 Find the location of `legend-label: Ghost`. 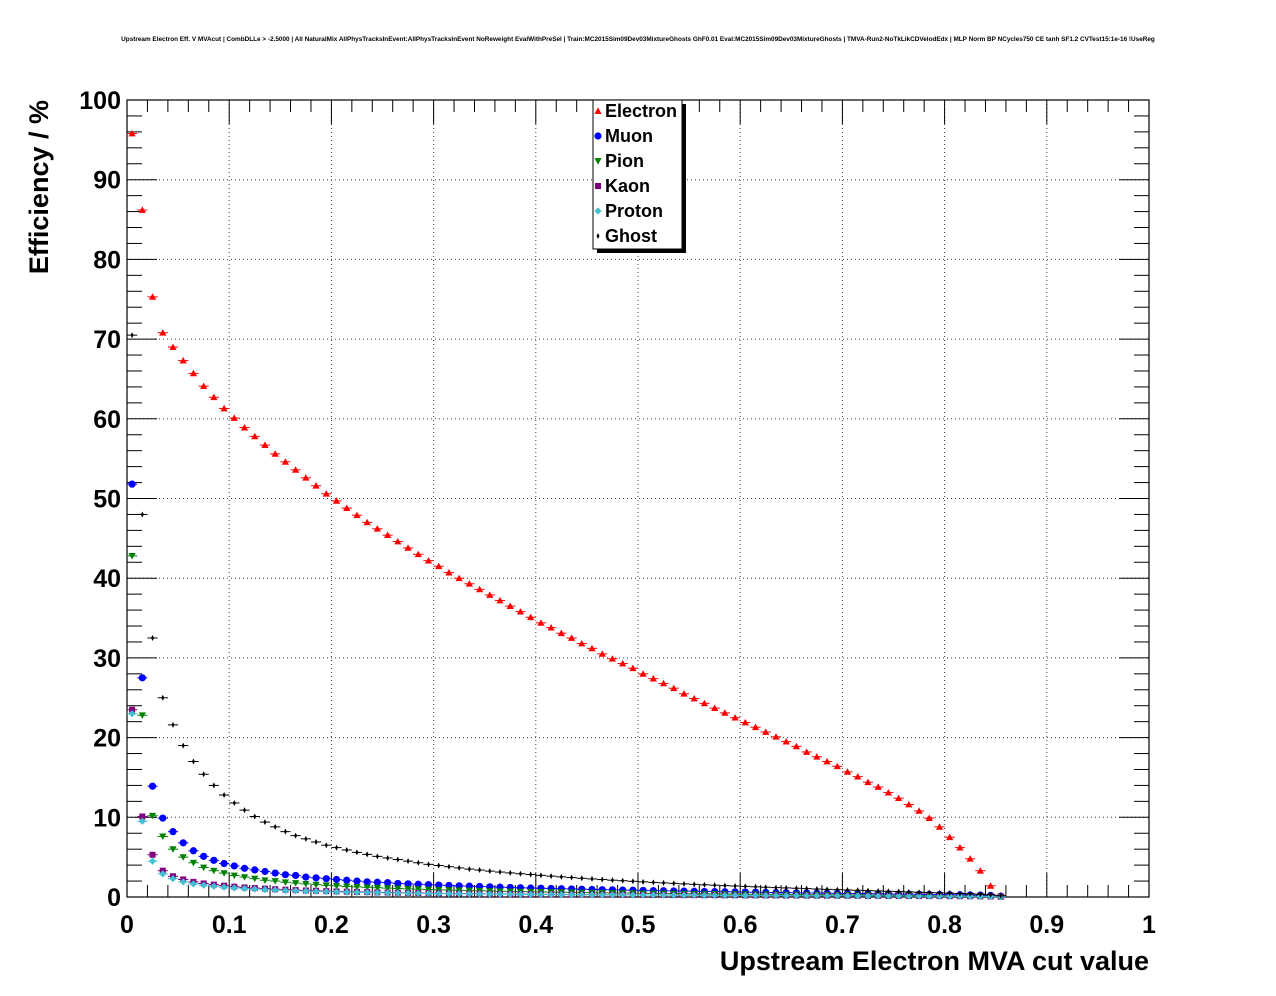

legend-label: Ghost is located at coordinates (631, 236).